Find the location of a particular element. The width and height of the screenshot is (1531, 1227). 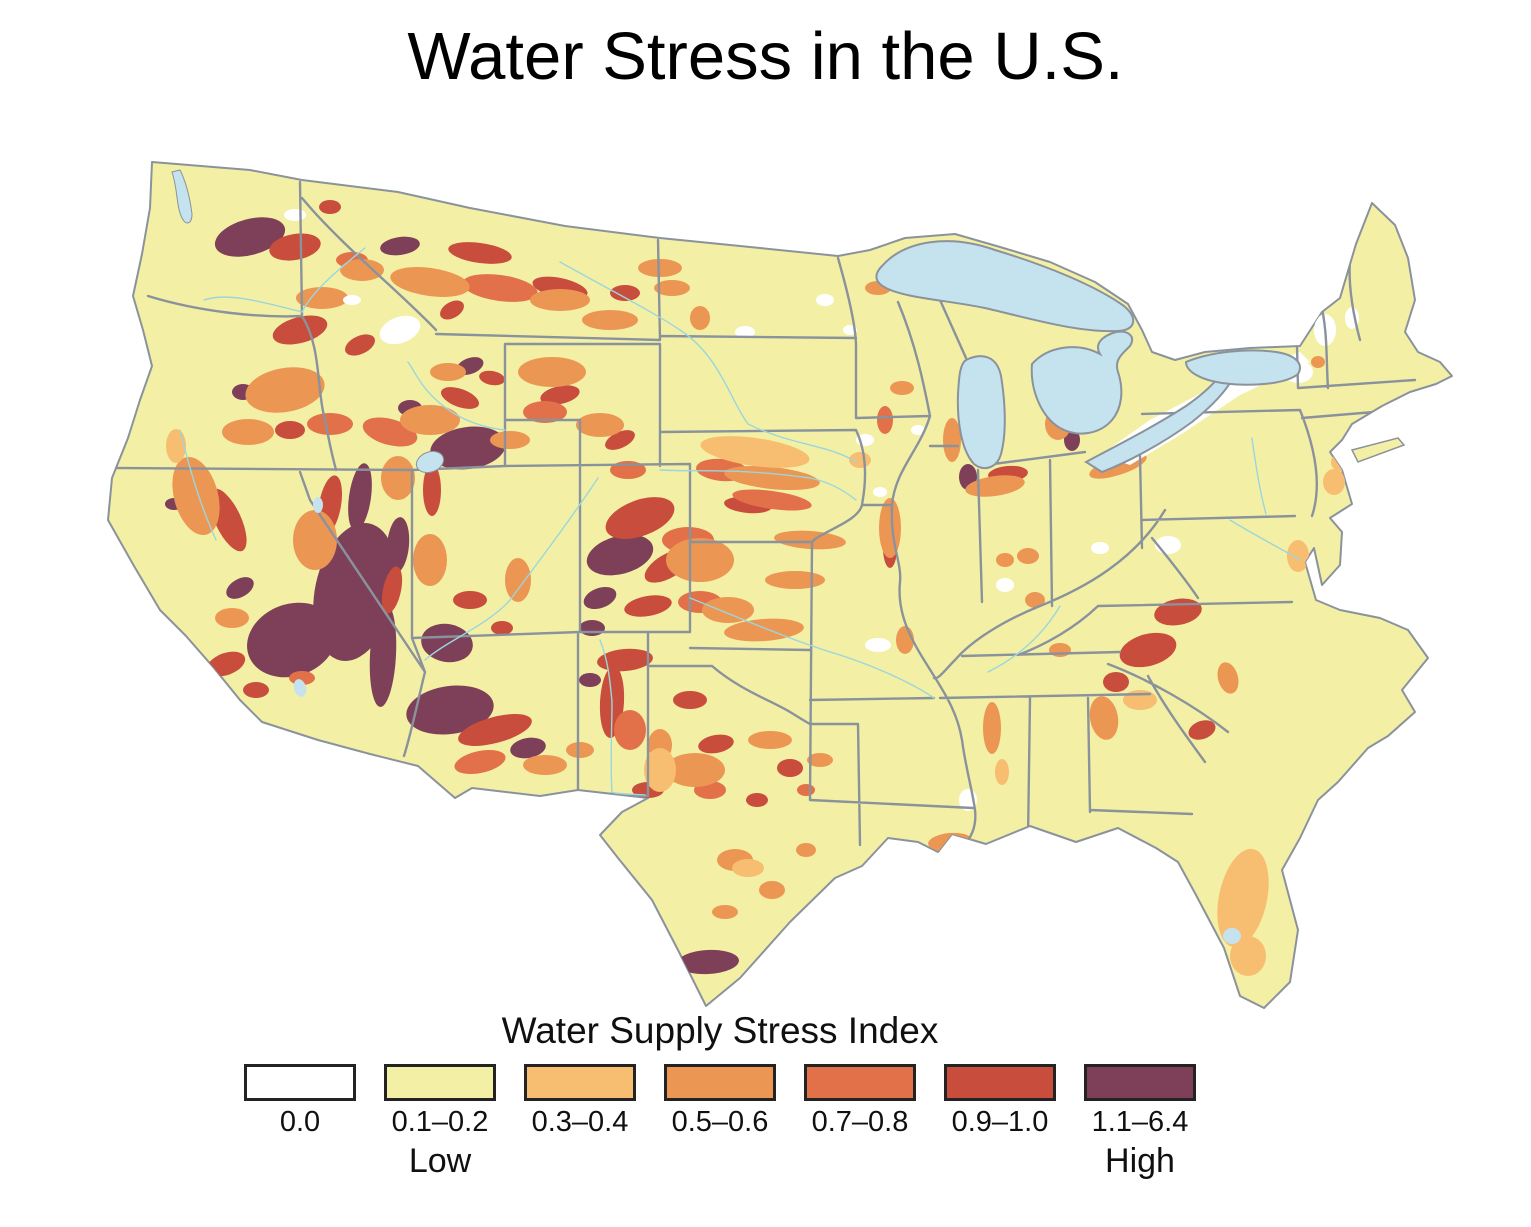

legend-item-3: 0.5–0.6 is located at coordinates (720, 1123).